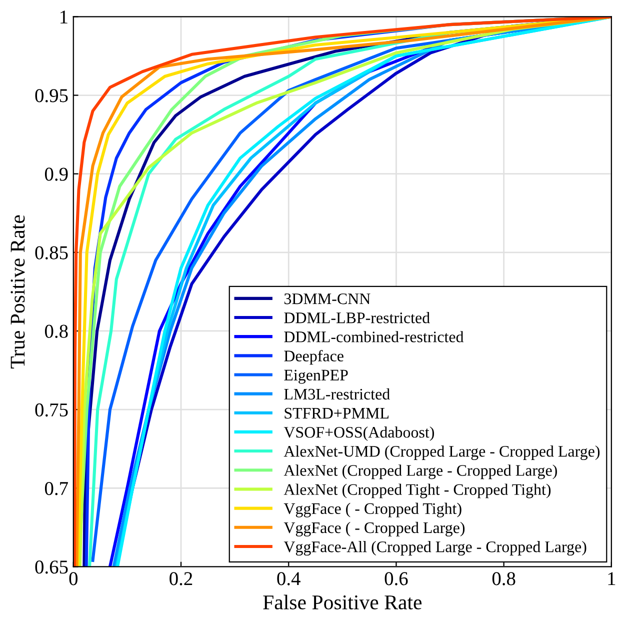  I want to click on y-tick-label: 0.75, so click(51, 410).